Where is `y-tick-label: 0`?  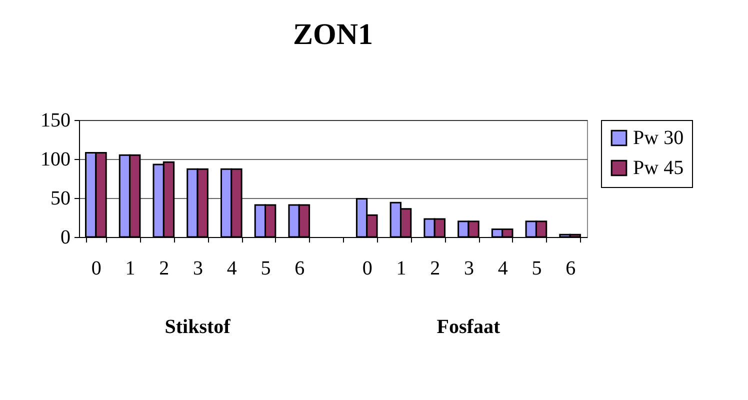
y-tick-label: 0 is located at coordinates (65, 237).